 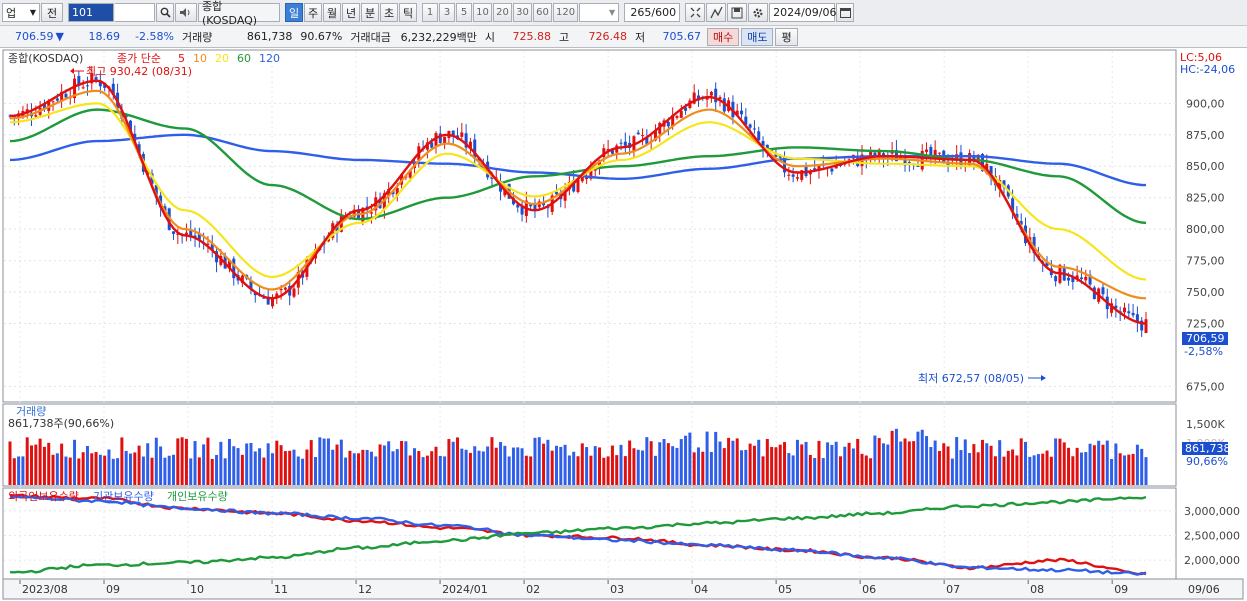 I want to click on y-tick-label: 900,00, so click(x=1205, y=103).